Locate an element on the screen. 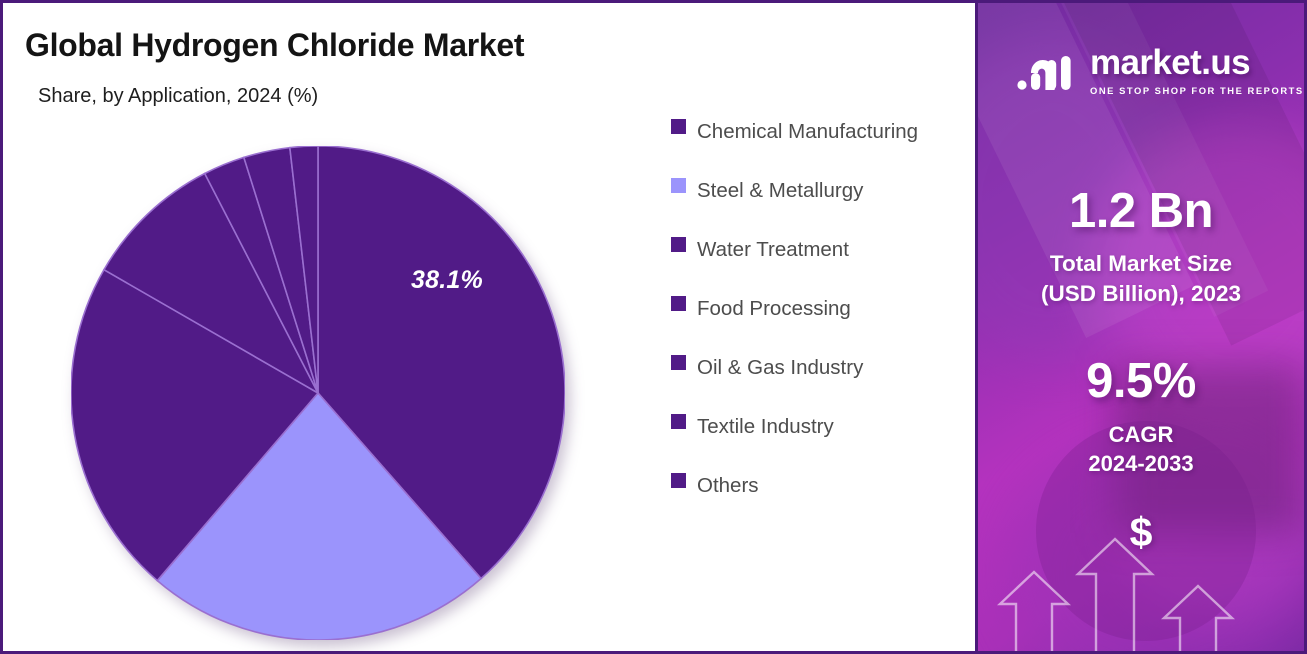  legend-item-label: Steel & Metallurgy is located at coordinates (780, 190).